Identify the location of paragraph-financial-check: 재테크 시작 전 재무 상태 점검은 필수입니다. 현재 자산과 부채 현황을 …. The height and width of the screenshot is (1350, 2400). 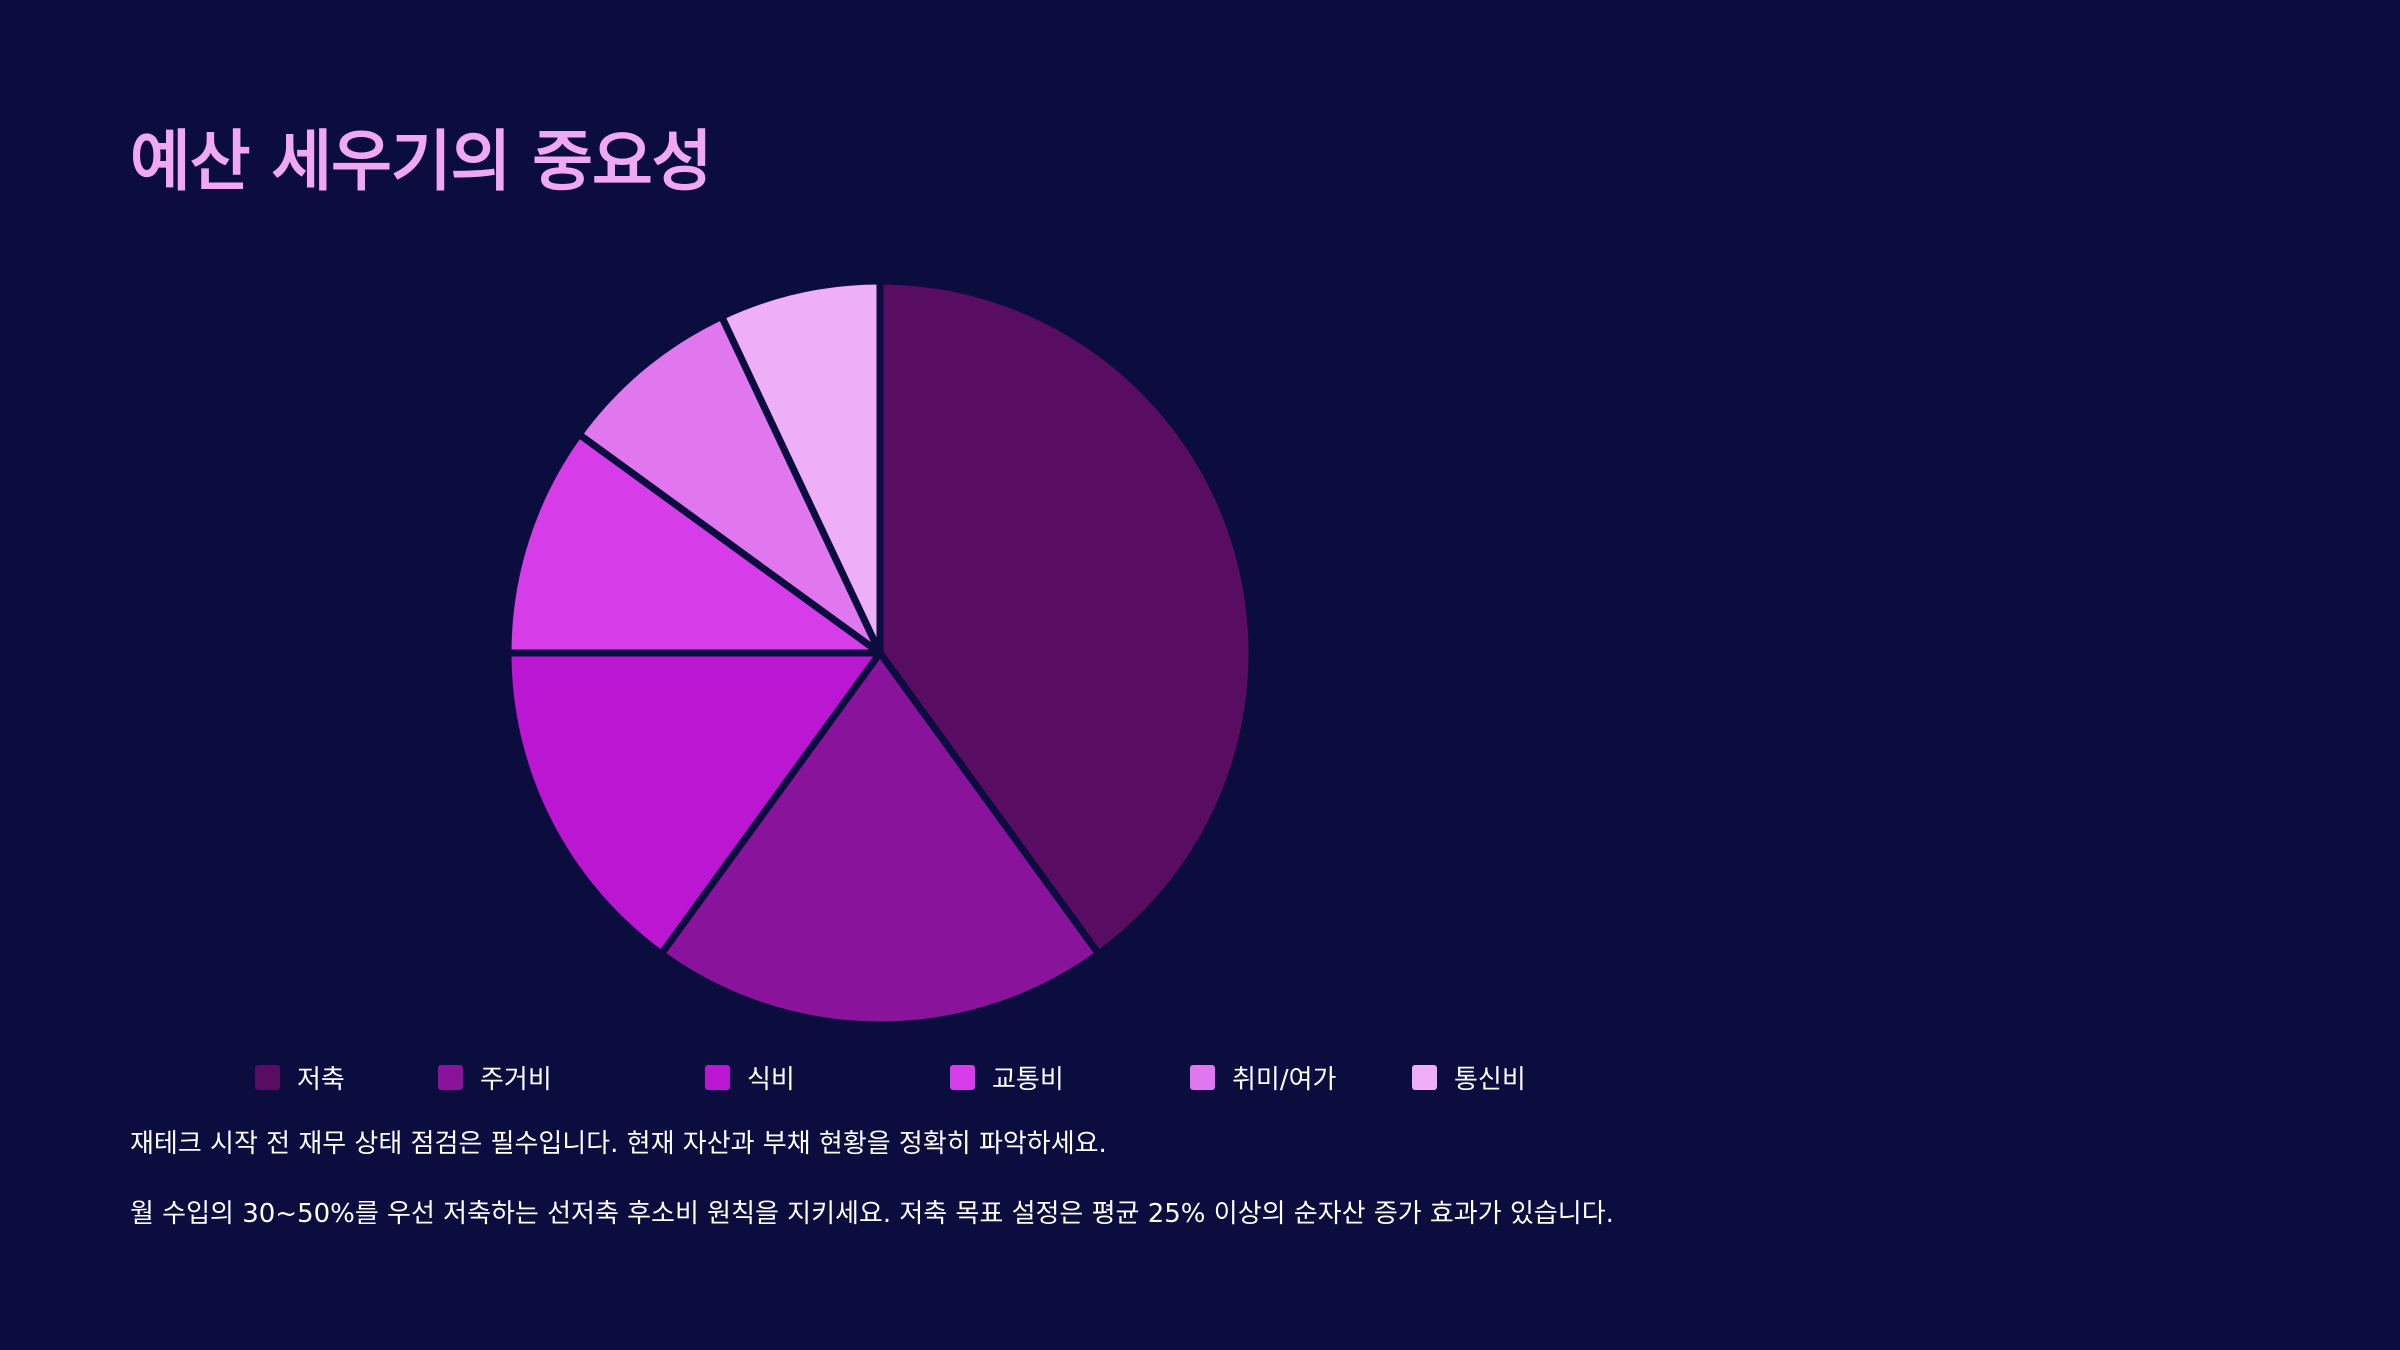
(618, 1144).